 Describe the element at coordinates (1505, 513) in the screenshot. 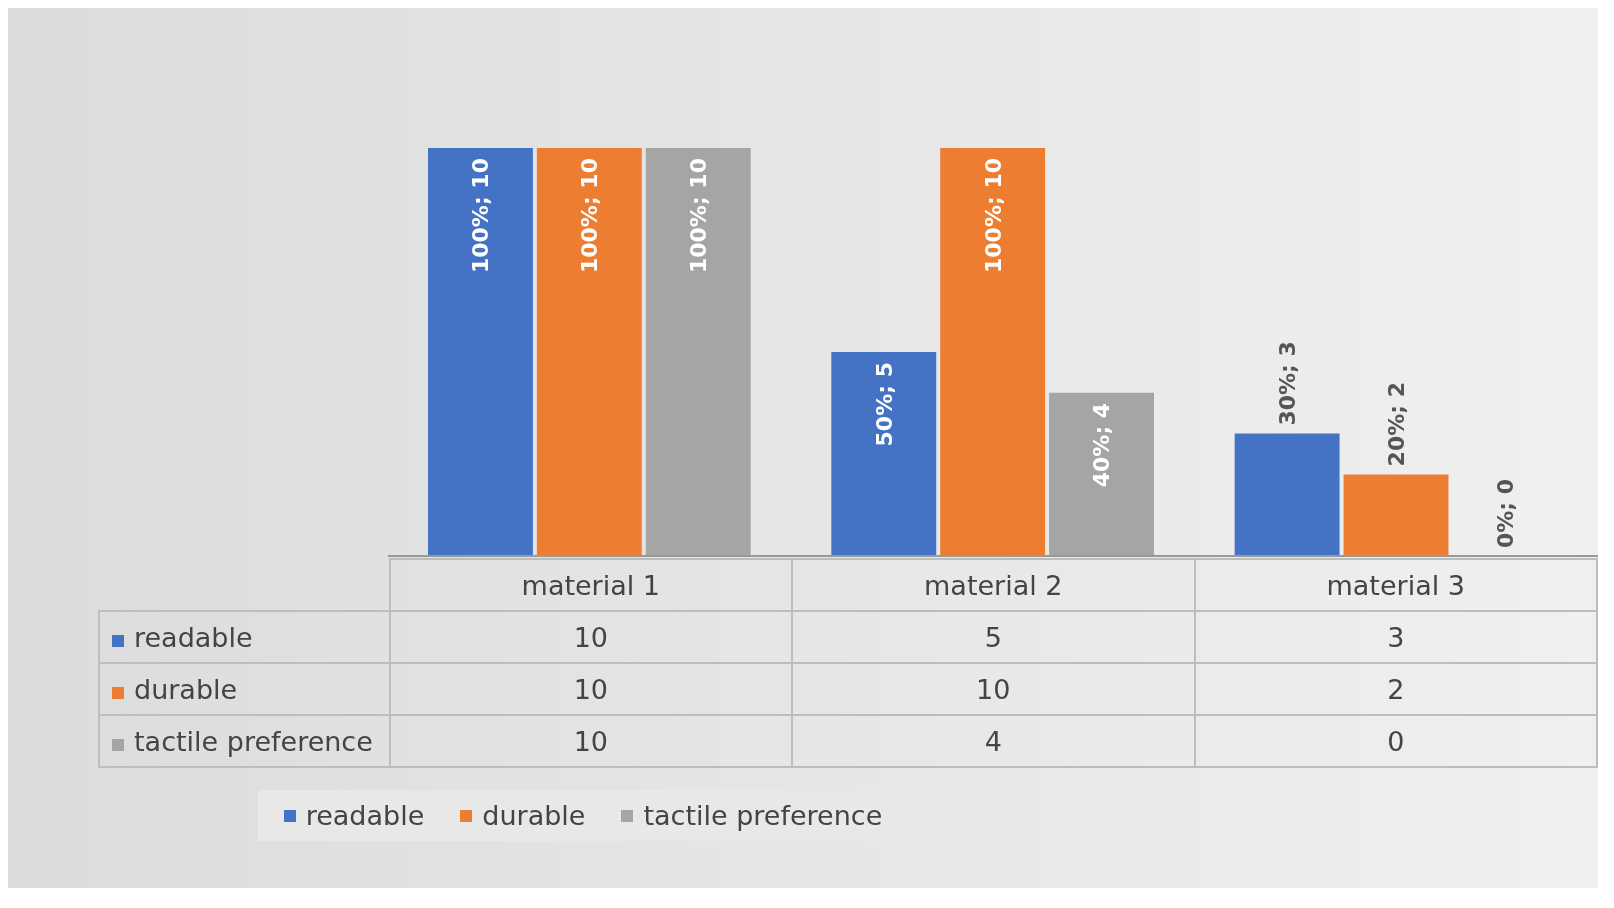

I see `annotation: 0%; 0` at that location.